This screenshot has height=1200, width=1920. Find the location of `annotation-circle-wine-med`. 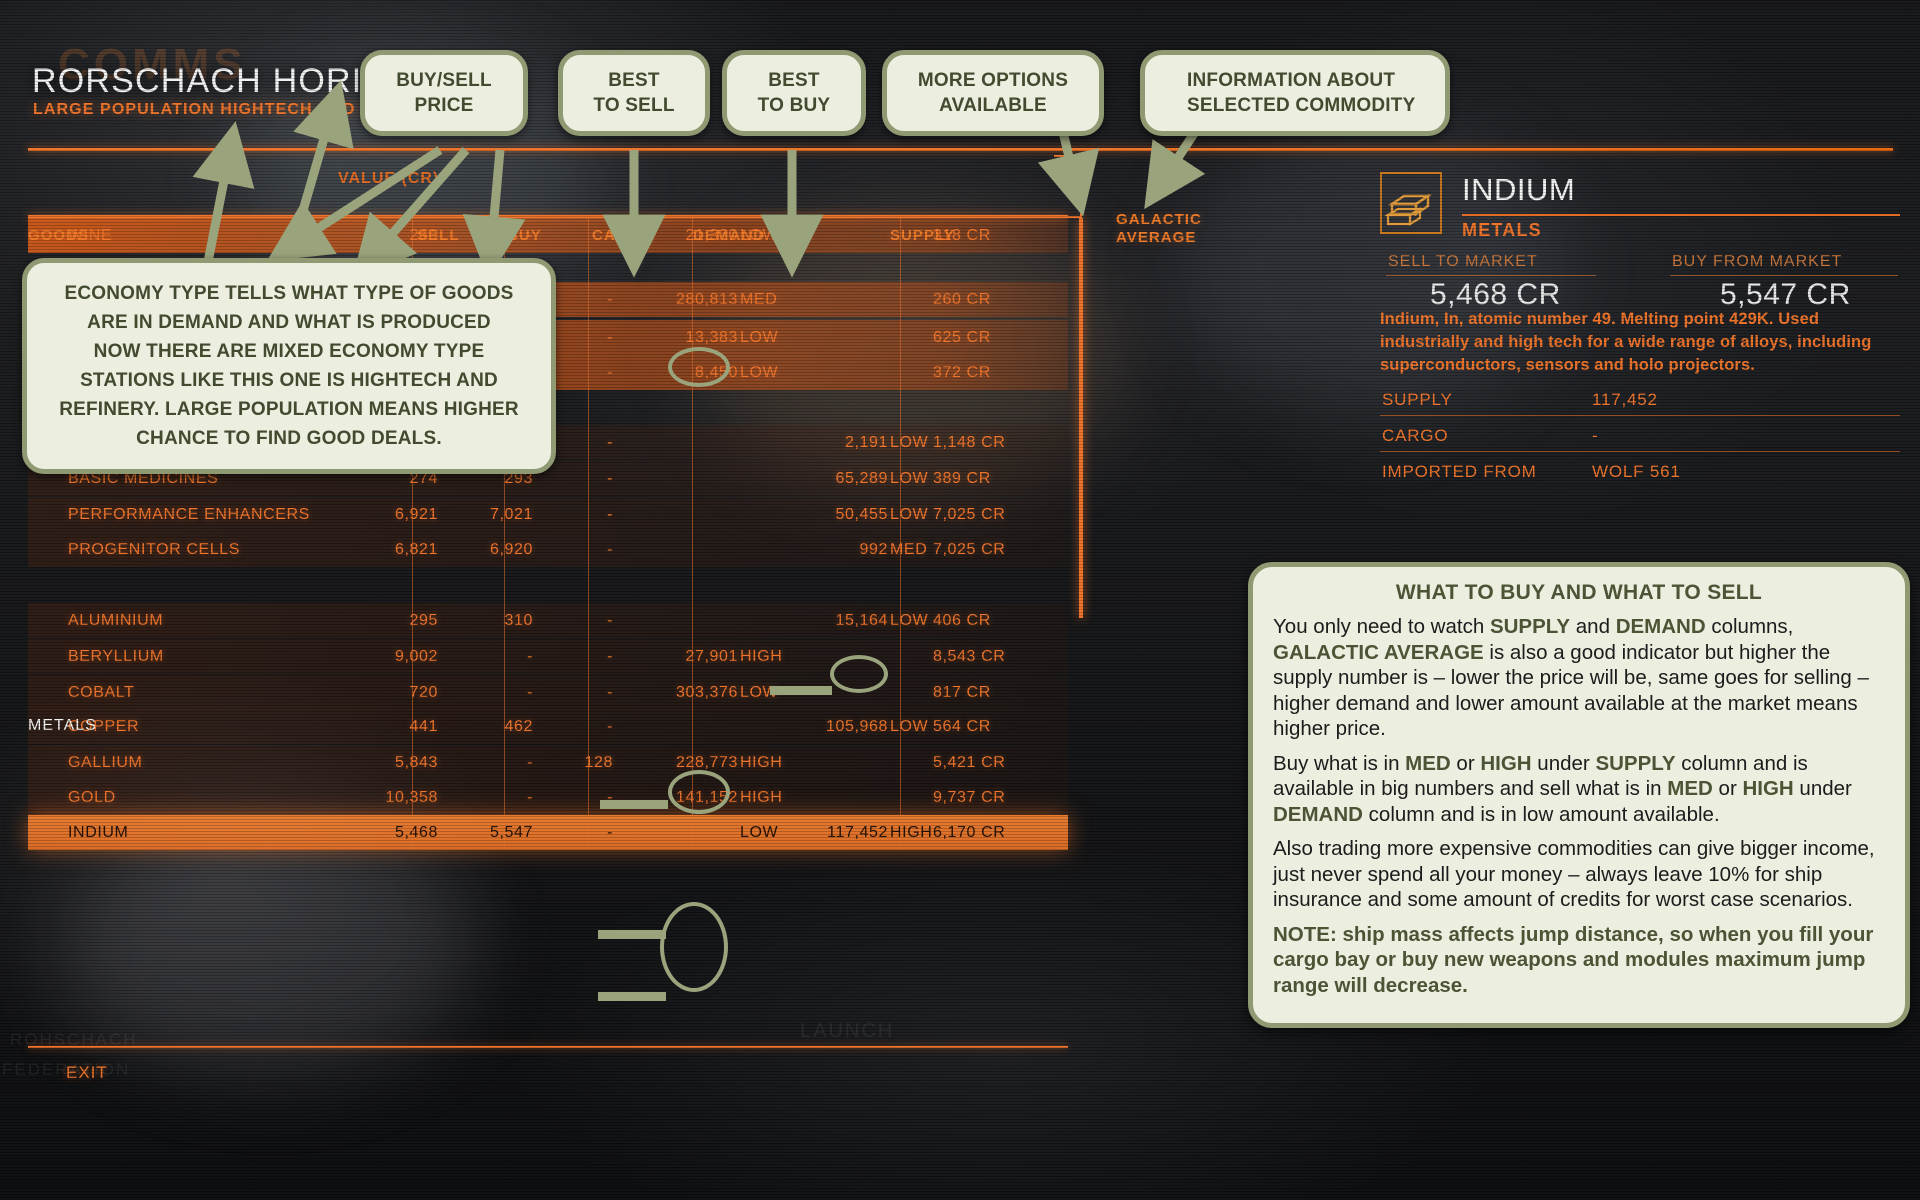

annotation-circle-wine-med is located at coordinates (699, 367).